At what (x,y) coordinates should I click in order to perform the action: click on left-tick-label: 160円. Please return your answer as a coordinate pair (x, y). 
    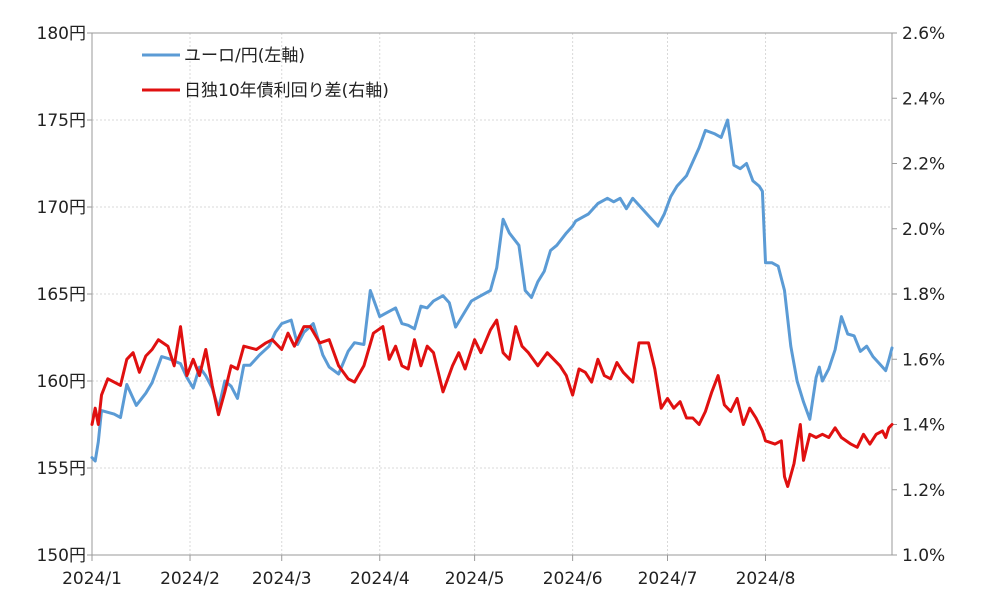
    Looking at the image, I should click on (61, 382).